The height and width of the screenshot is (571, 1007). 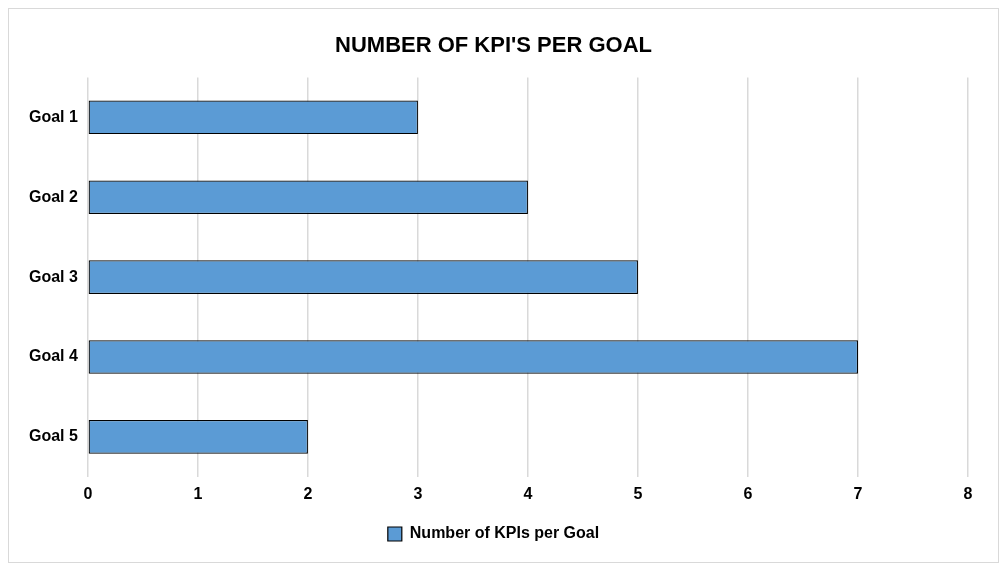 I want to click on x-tick-label: 0, so click(x=88, y=493).